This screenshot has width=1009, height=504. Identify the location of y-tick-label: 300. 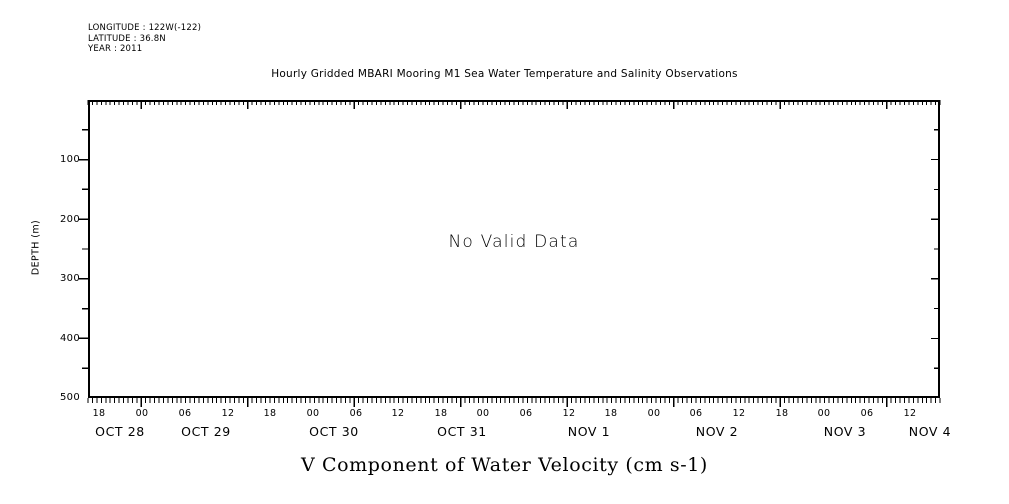
(70, 278).